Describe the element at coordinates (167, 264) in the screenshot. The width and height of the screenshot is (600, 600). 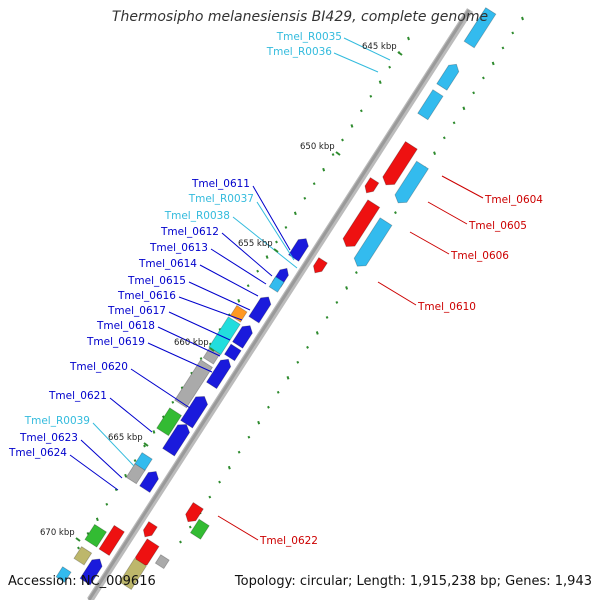
I see `gene-label: Tmel_0614` at that location.